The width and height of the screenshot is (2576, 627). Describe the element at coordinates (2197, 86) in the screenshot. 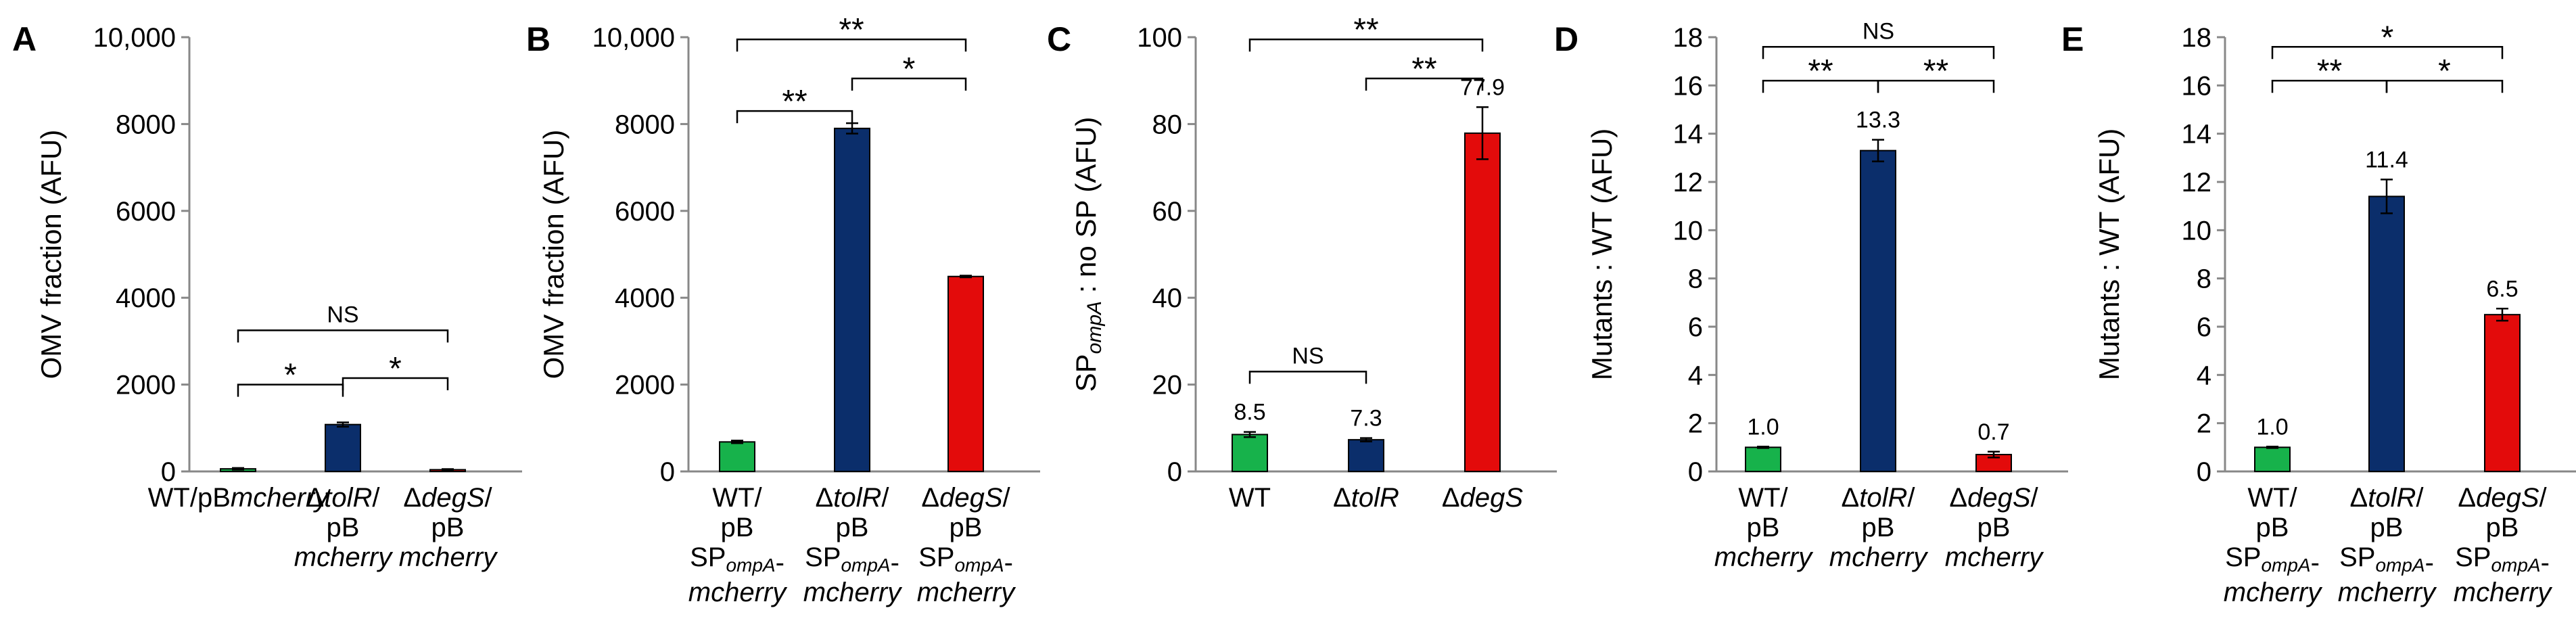

I see `y-tick-label: 16` at that location.